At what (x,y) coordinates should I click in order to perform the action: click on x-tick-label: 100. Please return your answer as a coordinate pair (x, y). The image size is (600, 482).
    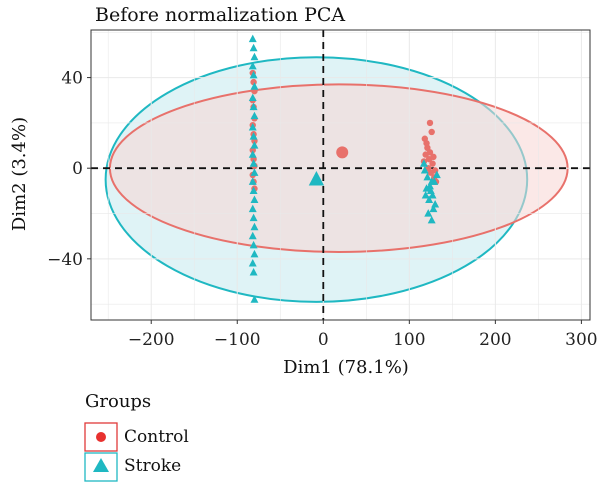
    Looking at the image, I should click on (409, 340).